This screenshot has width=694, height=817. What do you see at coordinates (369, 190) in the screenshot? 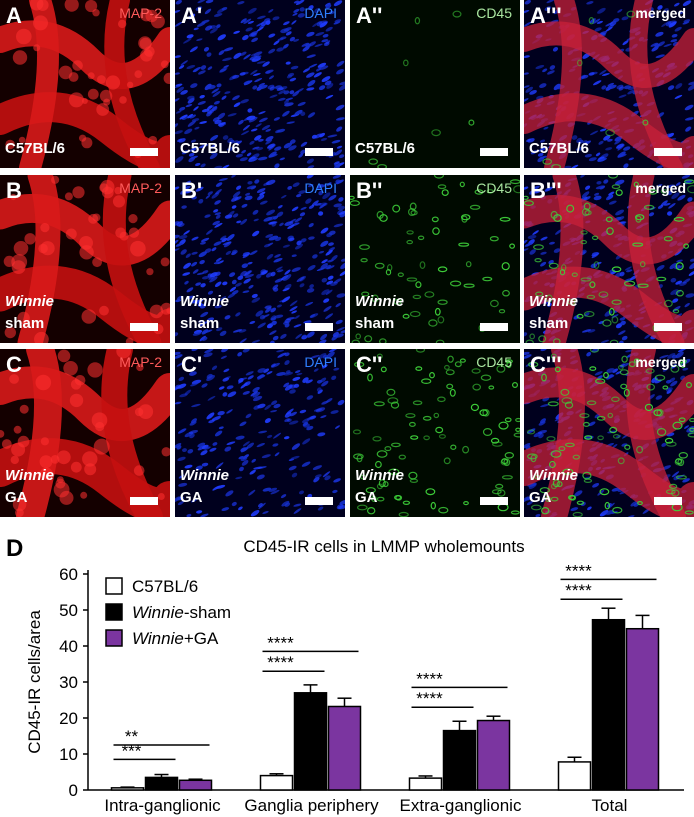
I see `panel-label: B''` at bounding box center [369, 190].